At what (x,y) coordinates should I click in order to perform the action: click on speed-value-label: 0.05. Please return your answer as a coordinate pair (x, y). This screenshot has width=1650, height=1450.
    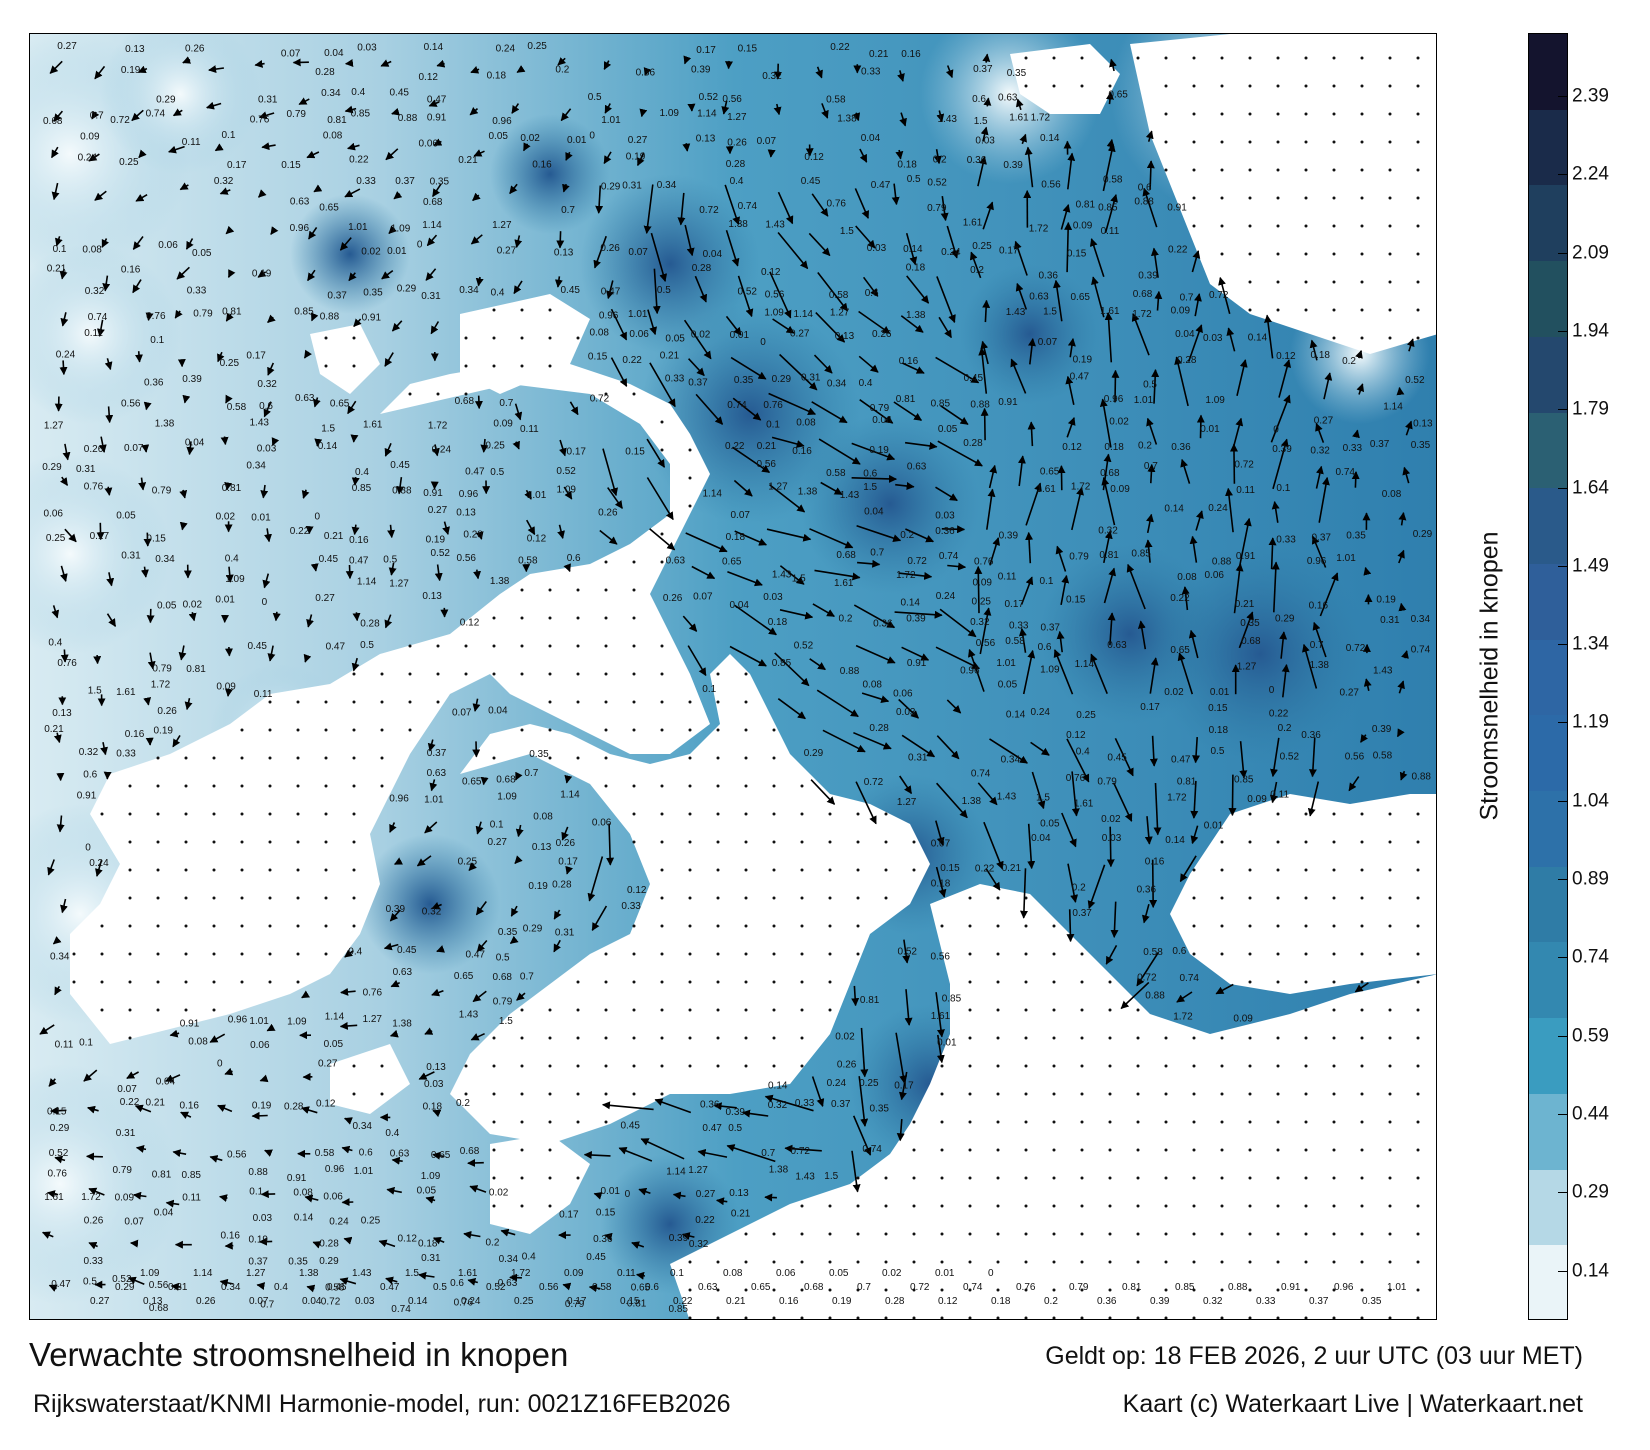
    Looking at the image, I should click on (334, 1044).